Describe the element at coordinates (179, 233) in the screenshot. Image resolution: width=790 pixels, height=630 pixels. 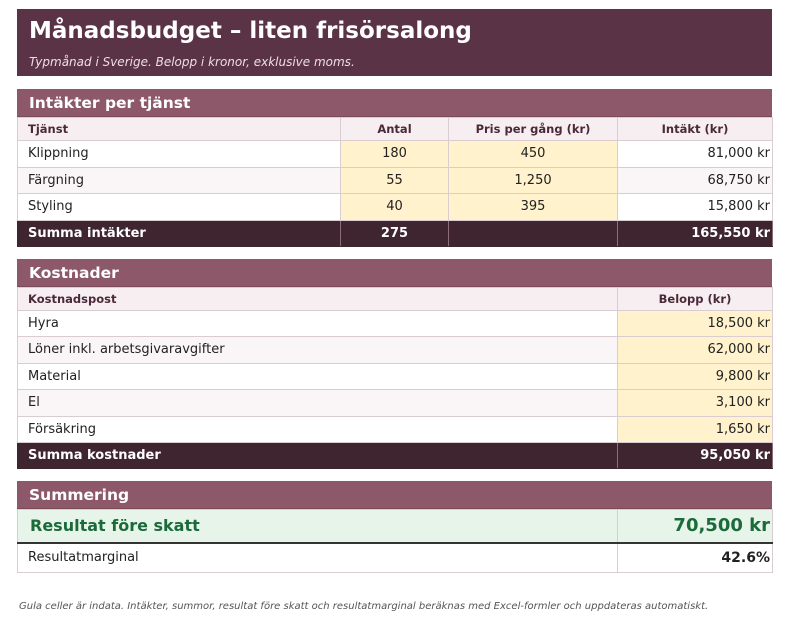
I see `income-total-label: Summa intäkter` at that location.